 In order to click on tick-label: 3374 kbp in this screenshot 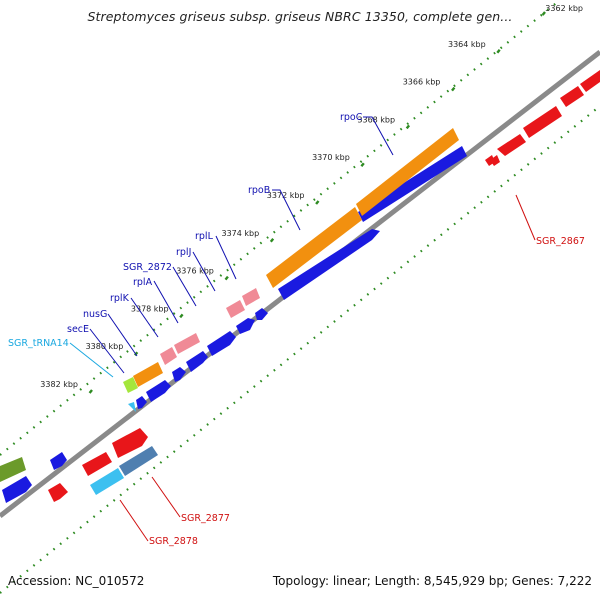, I will do `click(240, 233)`.